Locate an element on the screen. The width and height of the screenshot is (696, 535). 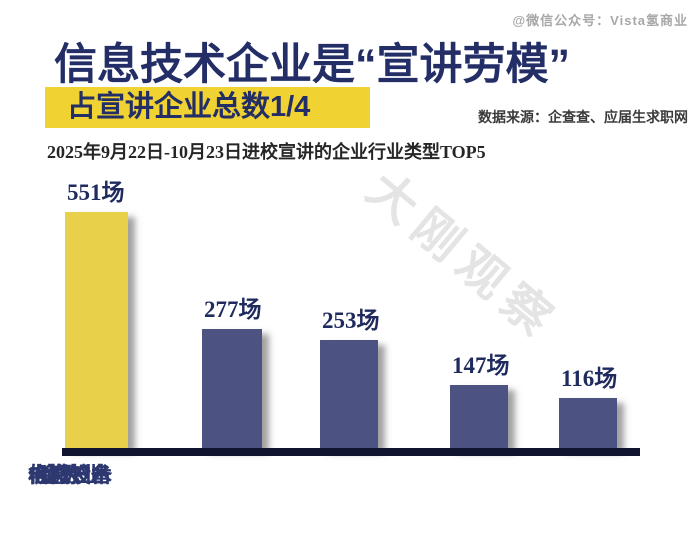
bar-group-finance: 147场 is located at coordinates (480, 397).